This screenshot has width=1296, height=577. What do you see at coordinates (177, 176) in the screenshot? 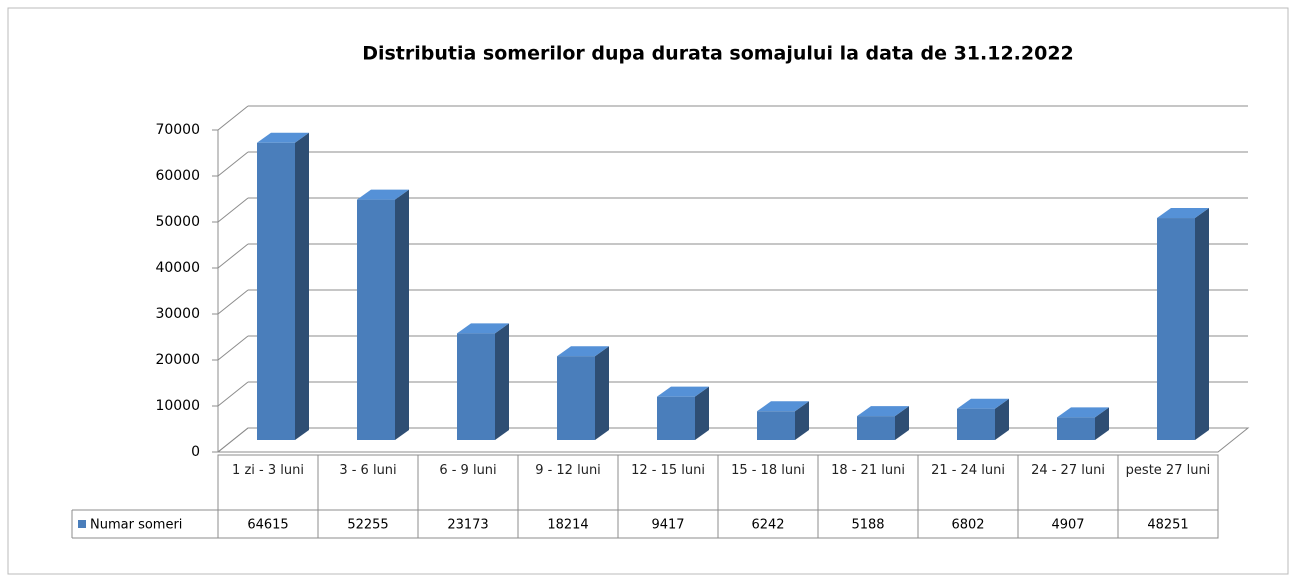
I see `y-tick-label: 60000` at bounding box center [177, 176].